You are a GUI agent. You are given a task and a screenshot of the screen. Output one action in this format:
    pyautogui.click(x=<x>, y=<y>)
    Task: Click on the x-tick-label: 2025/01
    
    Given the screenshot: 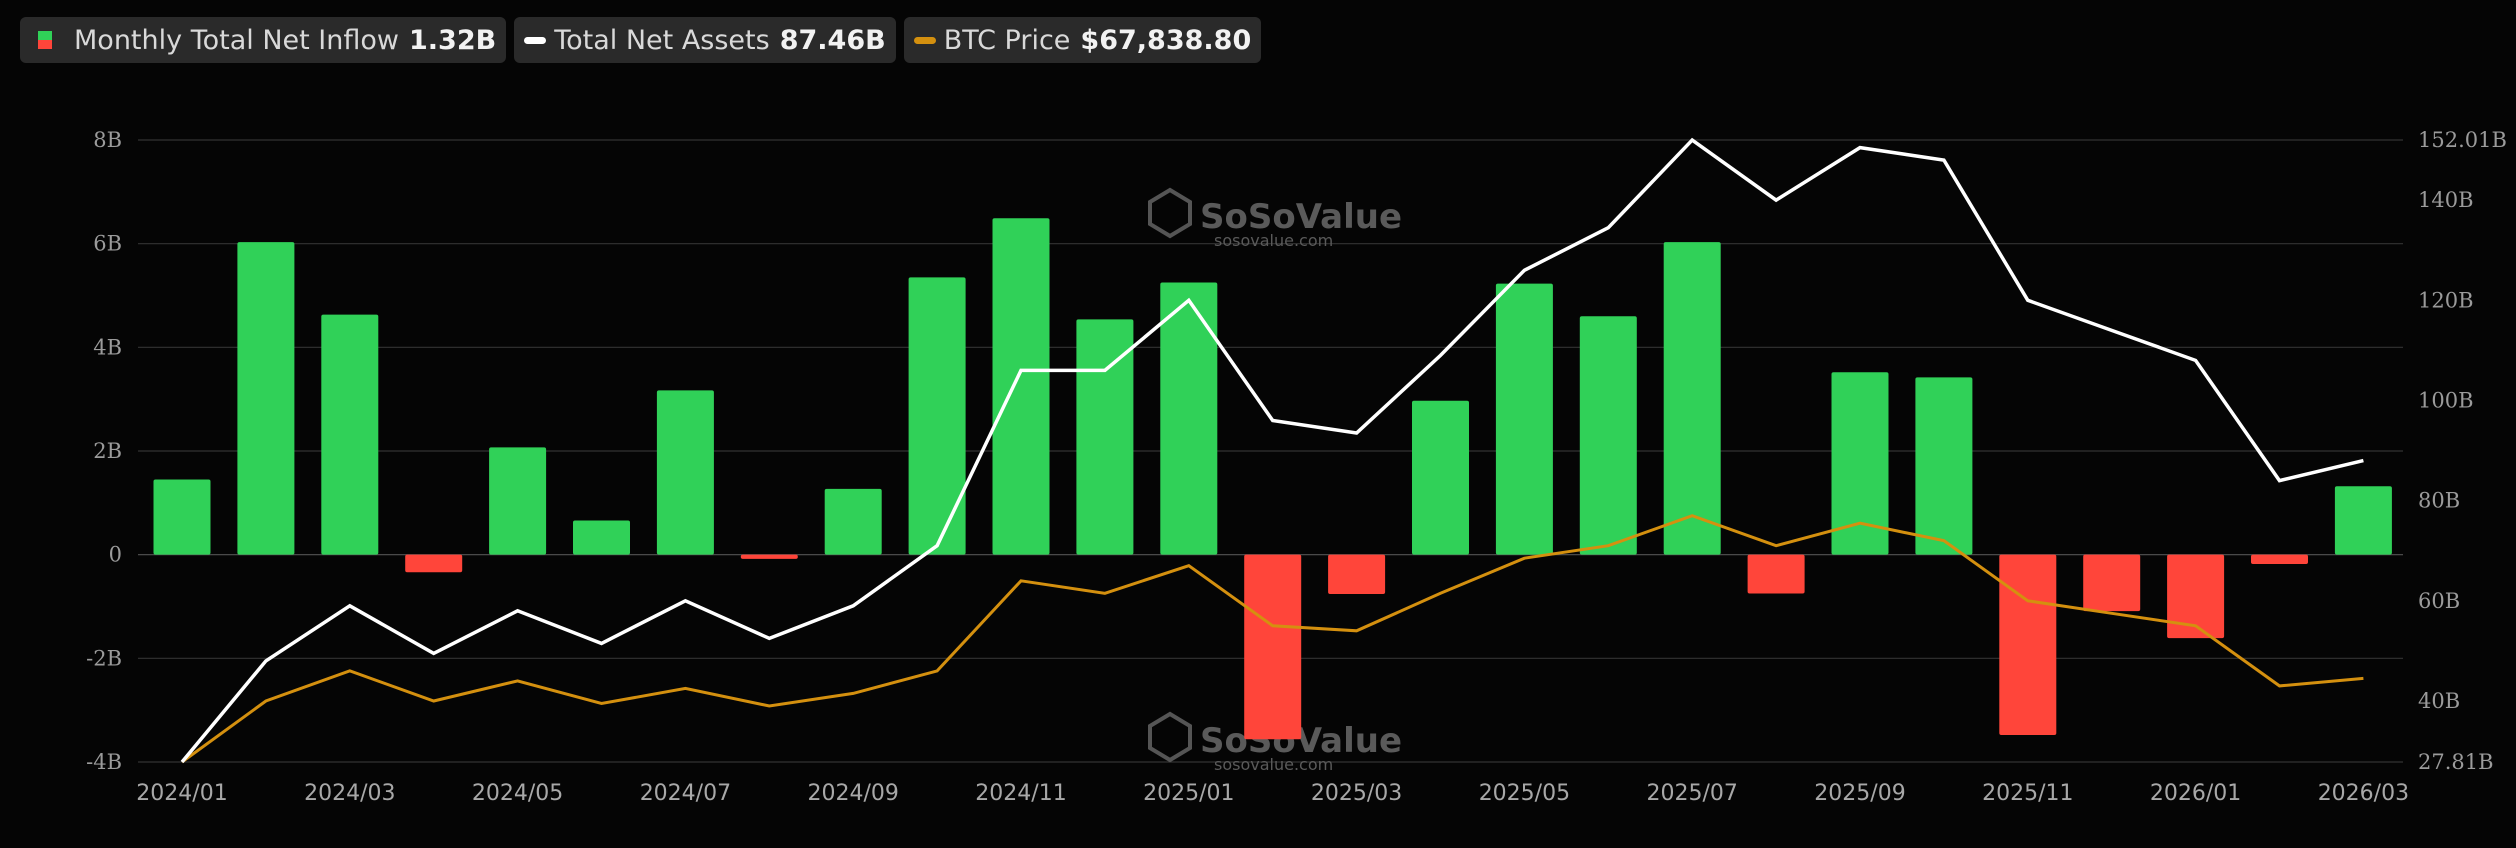 What is the action you would take?
    pyautogui.click(x=1188, y=793)
    